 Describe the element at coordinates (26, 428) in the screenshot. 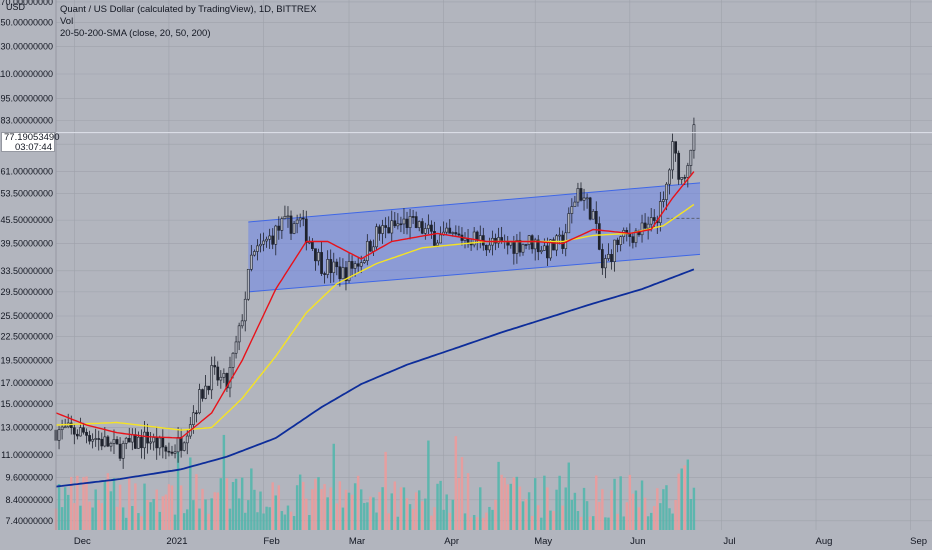

I see `y-tick-label: 13.00000000` at that location.